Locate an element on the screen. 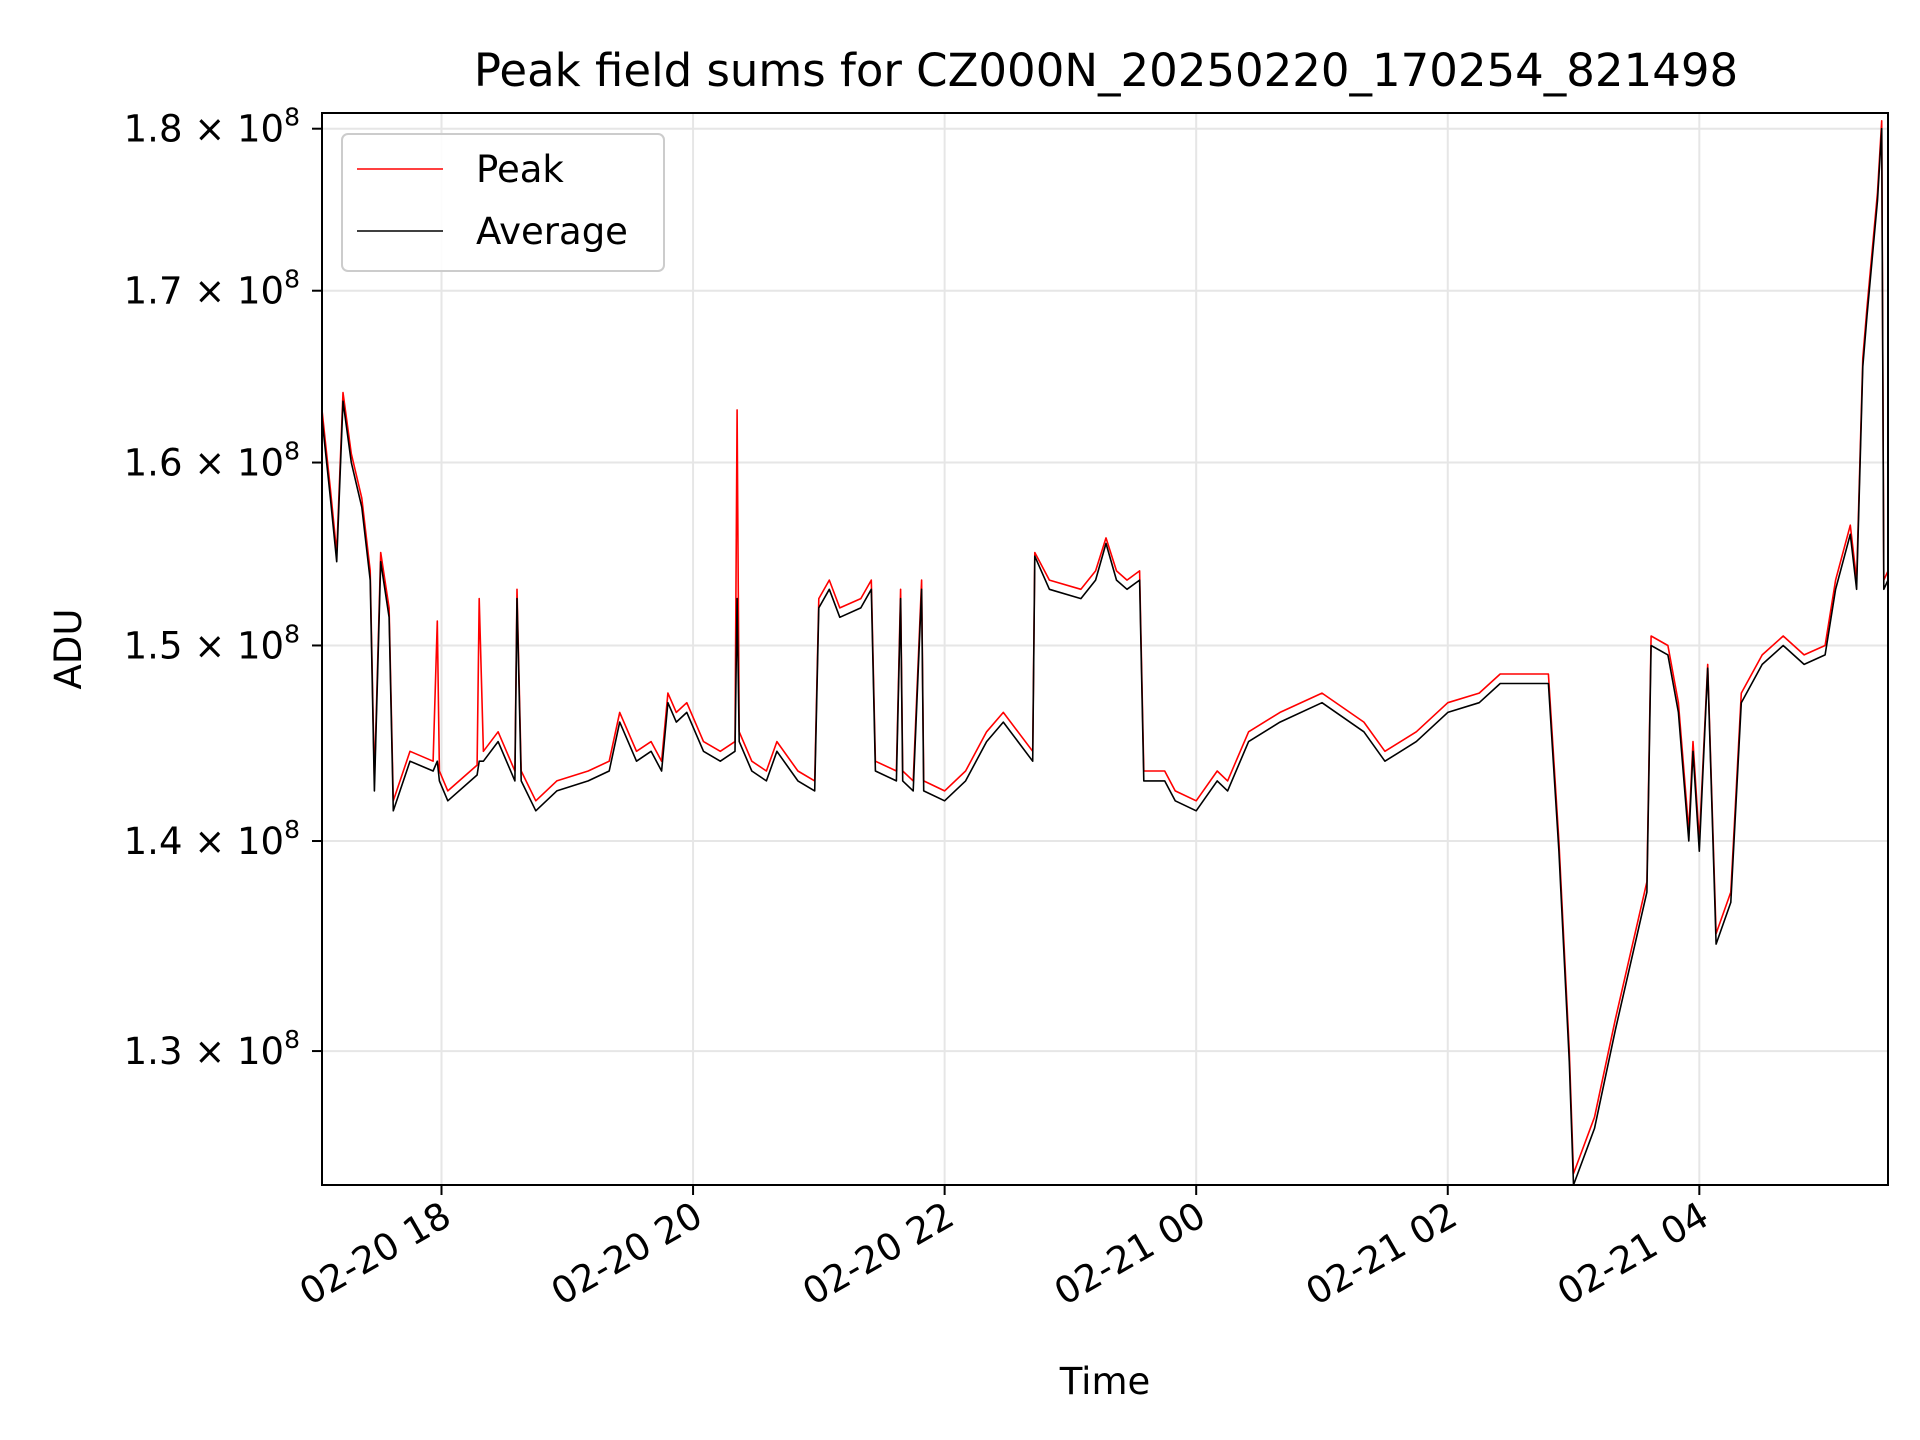 The image size is (1920, 1440). x-axis-label: Time is located at coordinates (1105, 1381).